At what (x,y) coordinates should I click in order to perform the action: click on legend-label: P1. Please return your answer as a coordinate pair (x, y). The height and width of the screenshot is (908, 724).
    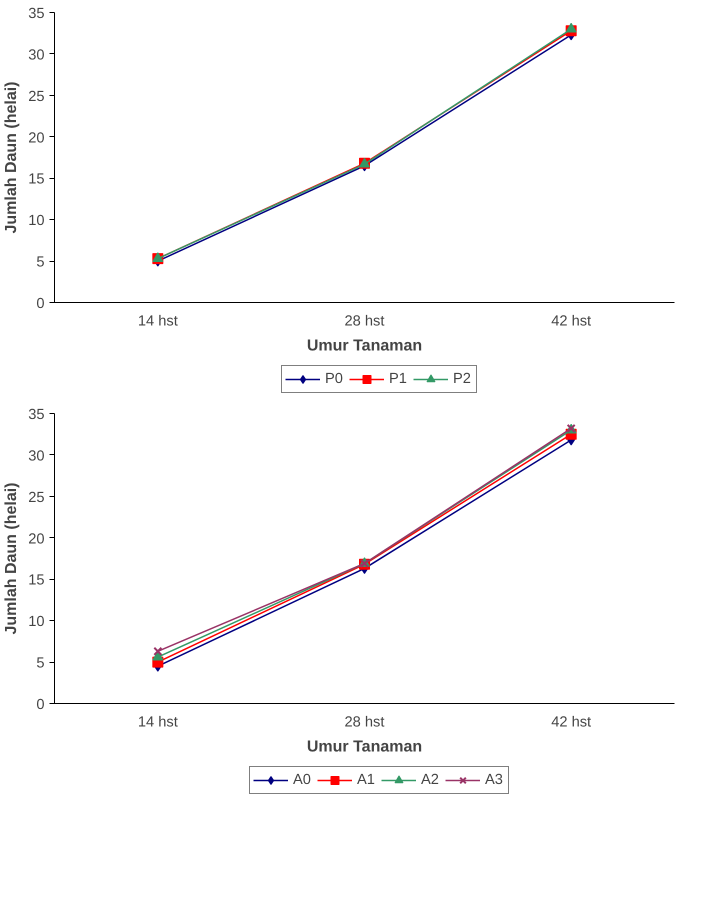
    Looking at the image, I should click on (398, 379).